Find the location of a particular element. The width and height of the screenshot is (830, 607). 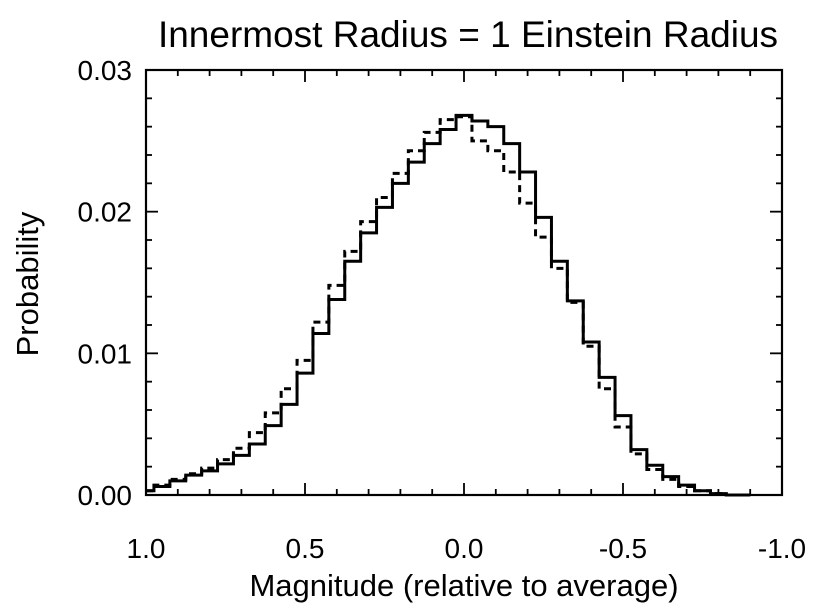

y-tick-label: 0.02 is located at coordinates (105, 212).